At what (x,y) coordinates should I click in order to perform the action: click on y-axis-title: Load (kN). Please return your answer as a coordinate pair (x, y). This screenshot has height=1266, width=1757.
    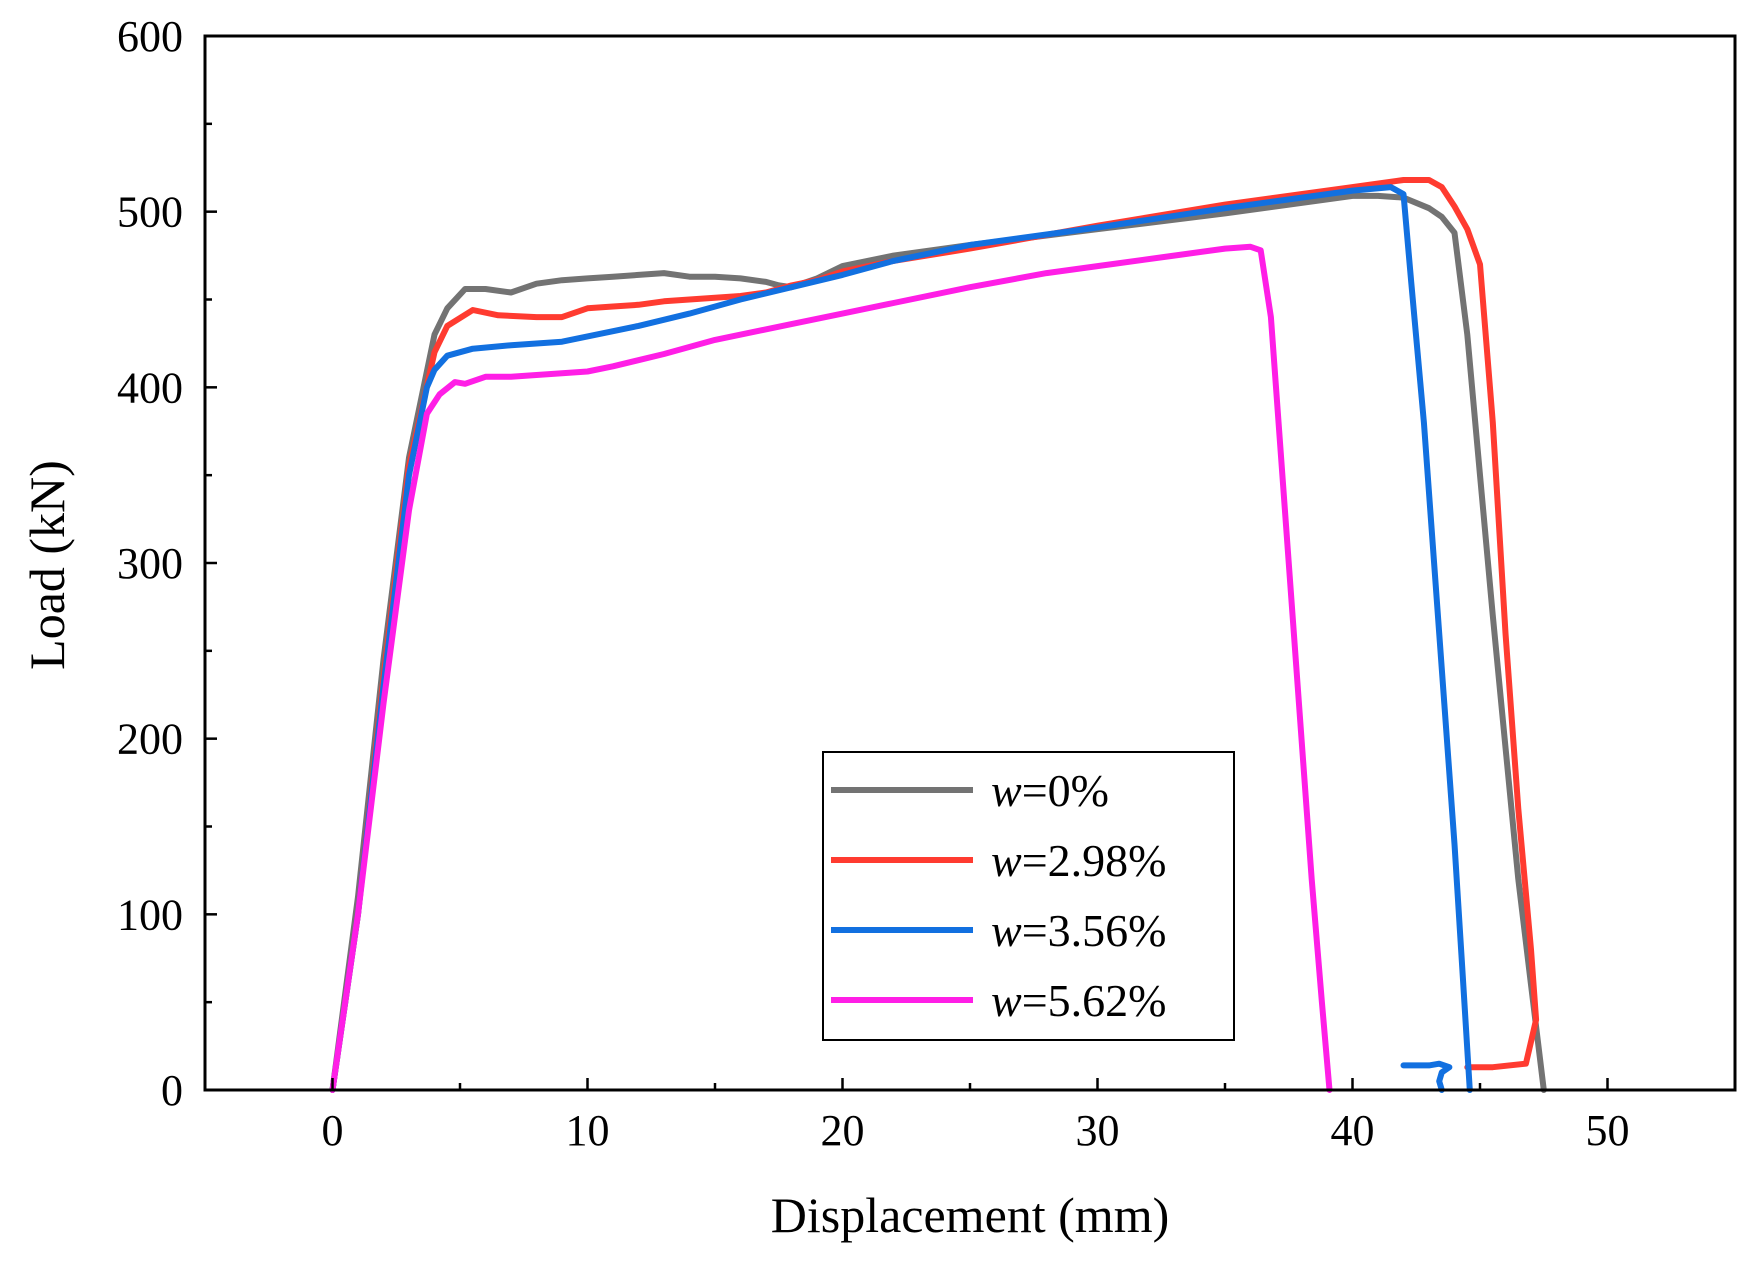
    Looking at the image, I should click on (47, 565).